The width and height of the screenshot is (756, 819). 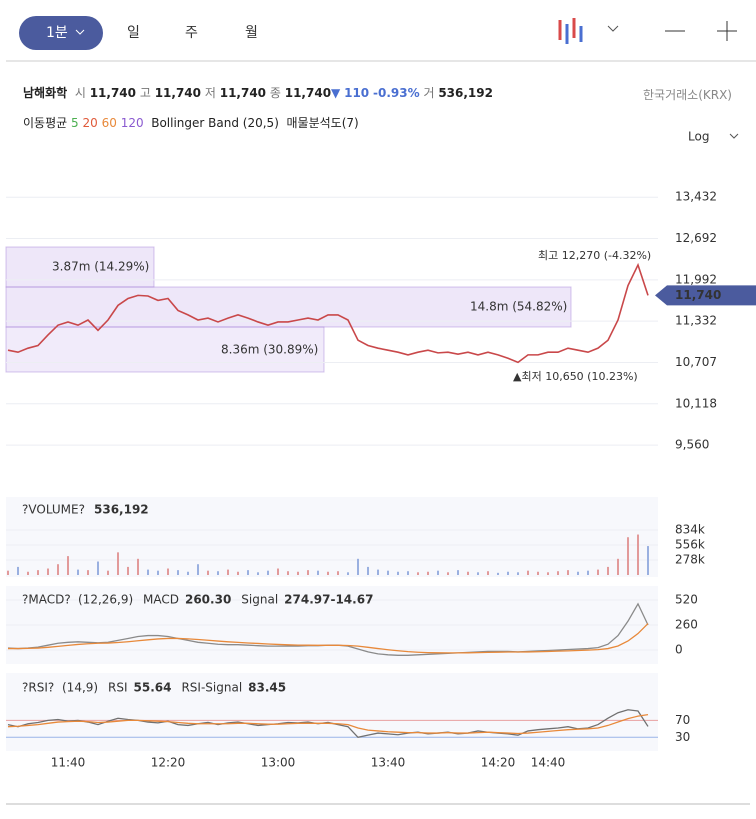 I want to click on down-arrow: ▼, so click(x=336, y=93).